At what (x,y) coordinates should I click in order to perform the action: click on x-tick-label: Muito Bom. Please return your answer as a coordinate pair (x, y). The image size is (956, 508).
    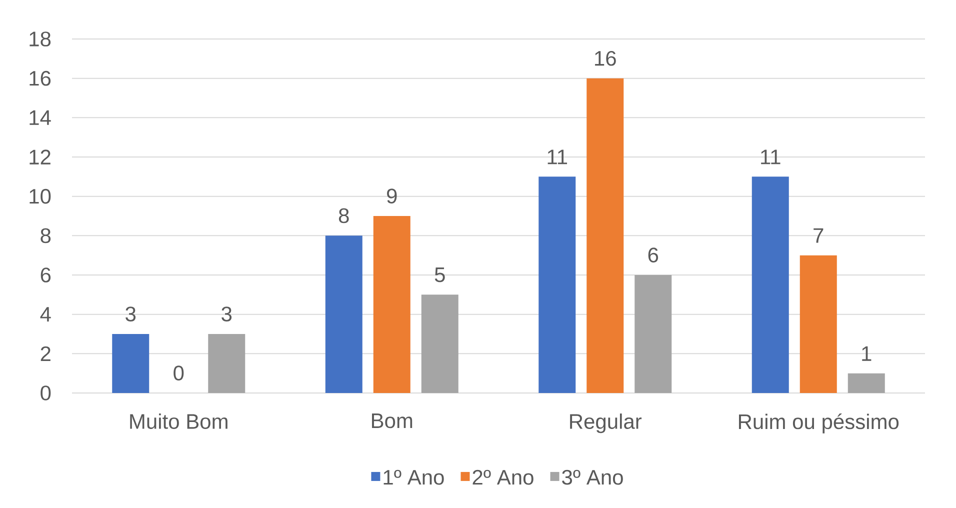
    Looking at the image, I should click on (179, 421).